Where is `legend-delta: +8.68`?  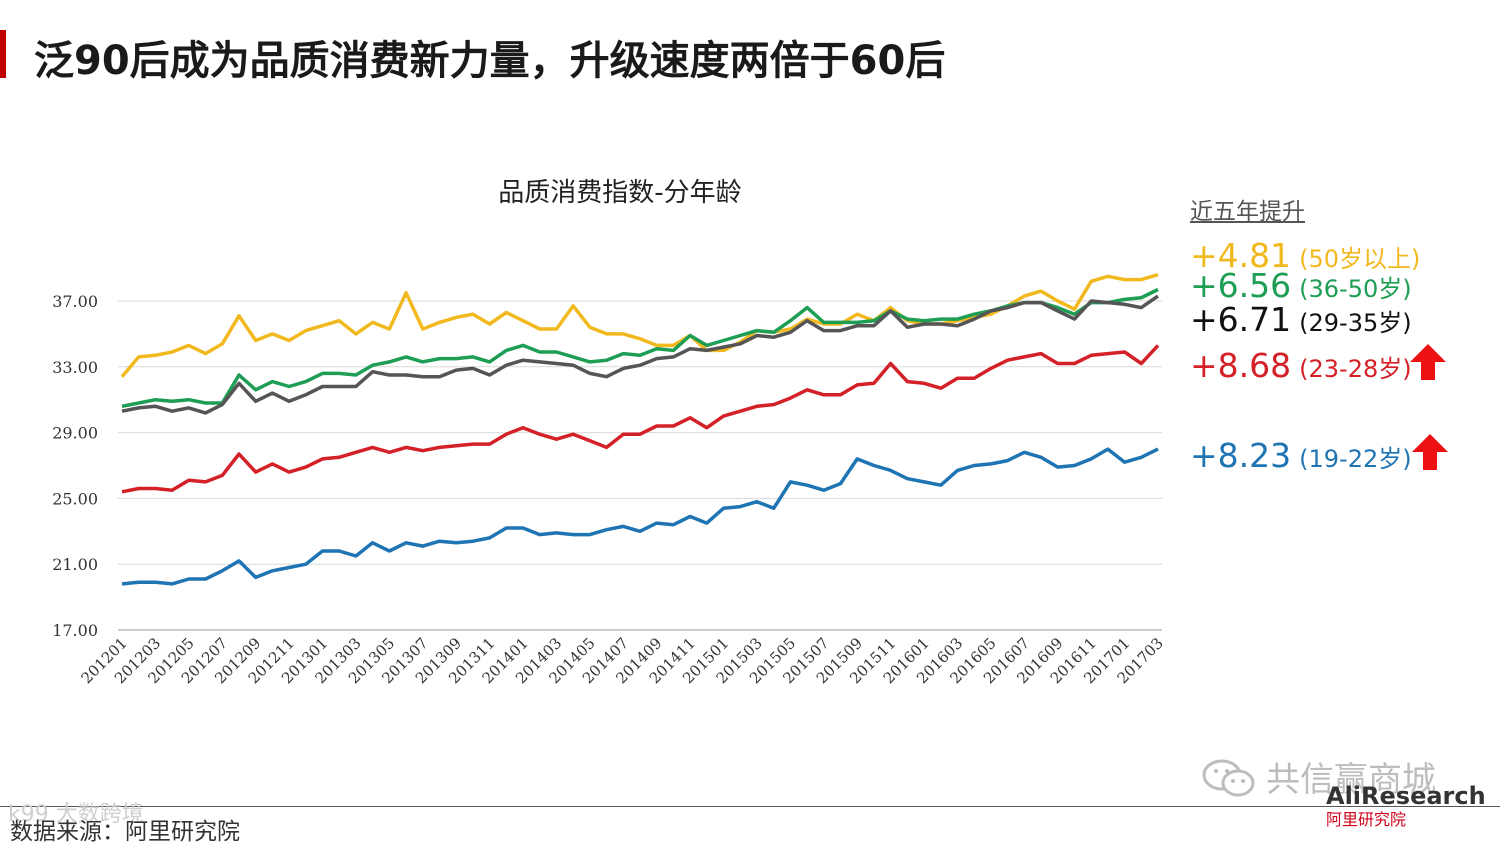 legend-delta: +8.68 is located at coordinates (1241, 365).